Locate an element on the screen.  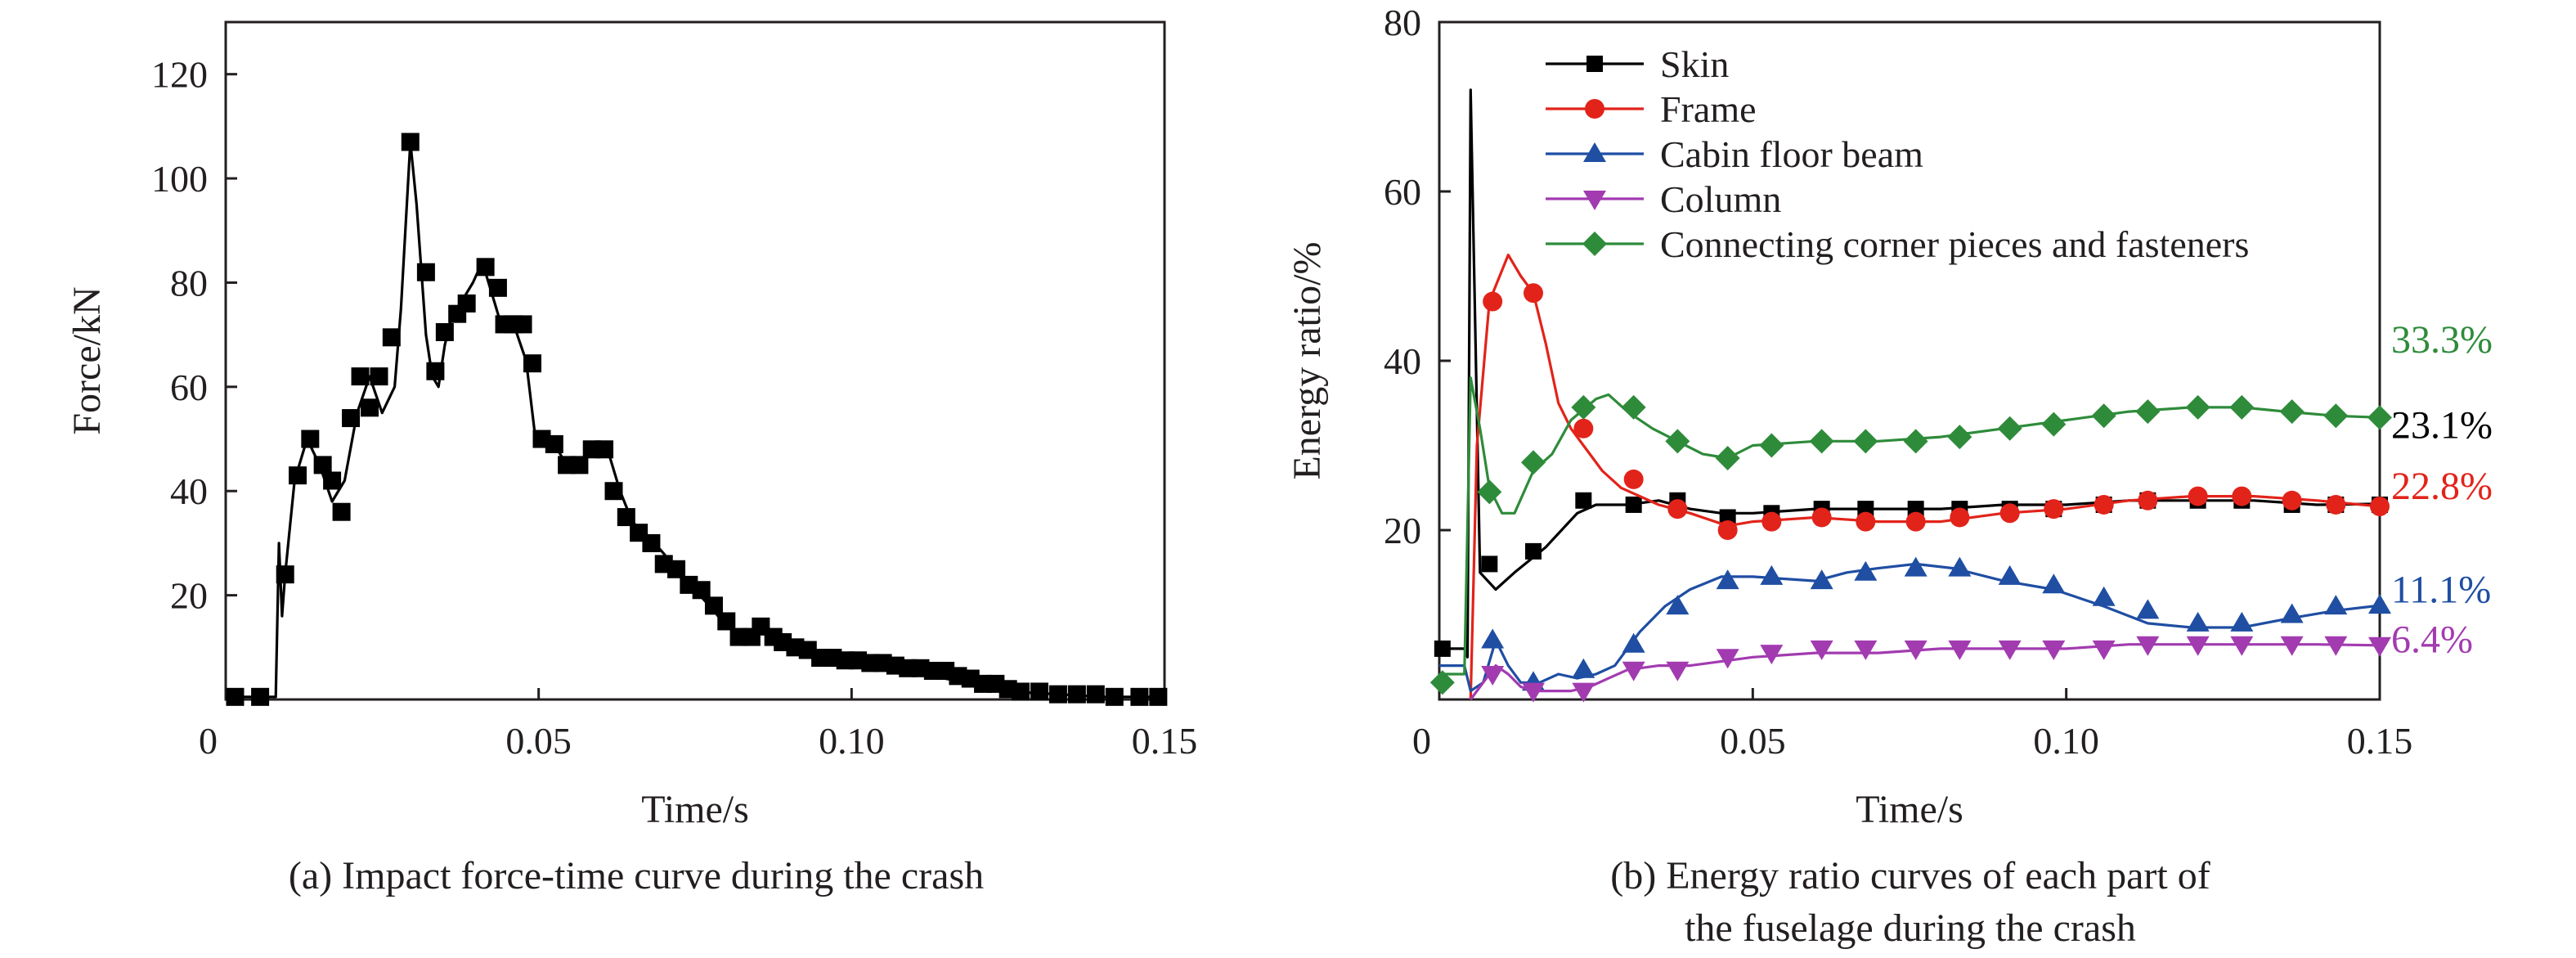
chart-a-y-tick-label: 120 is located at coordinates (179, 75).